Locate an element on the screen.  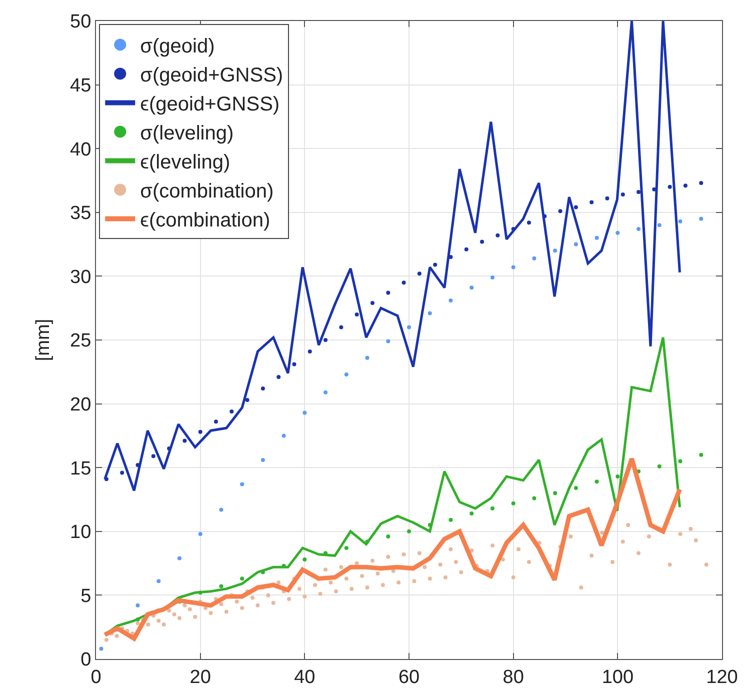
legend-label: ϵ(geoid+GNSS) is located at coordinates (210, 104).